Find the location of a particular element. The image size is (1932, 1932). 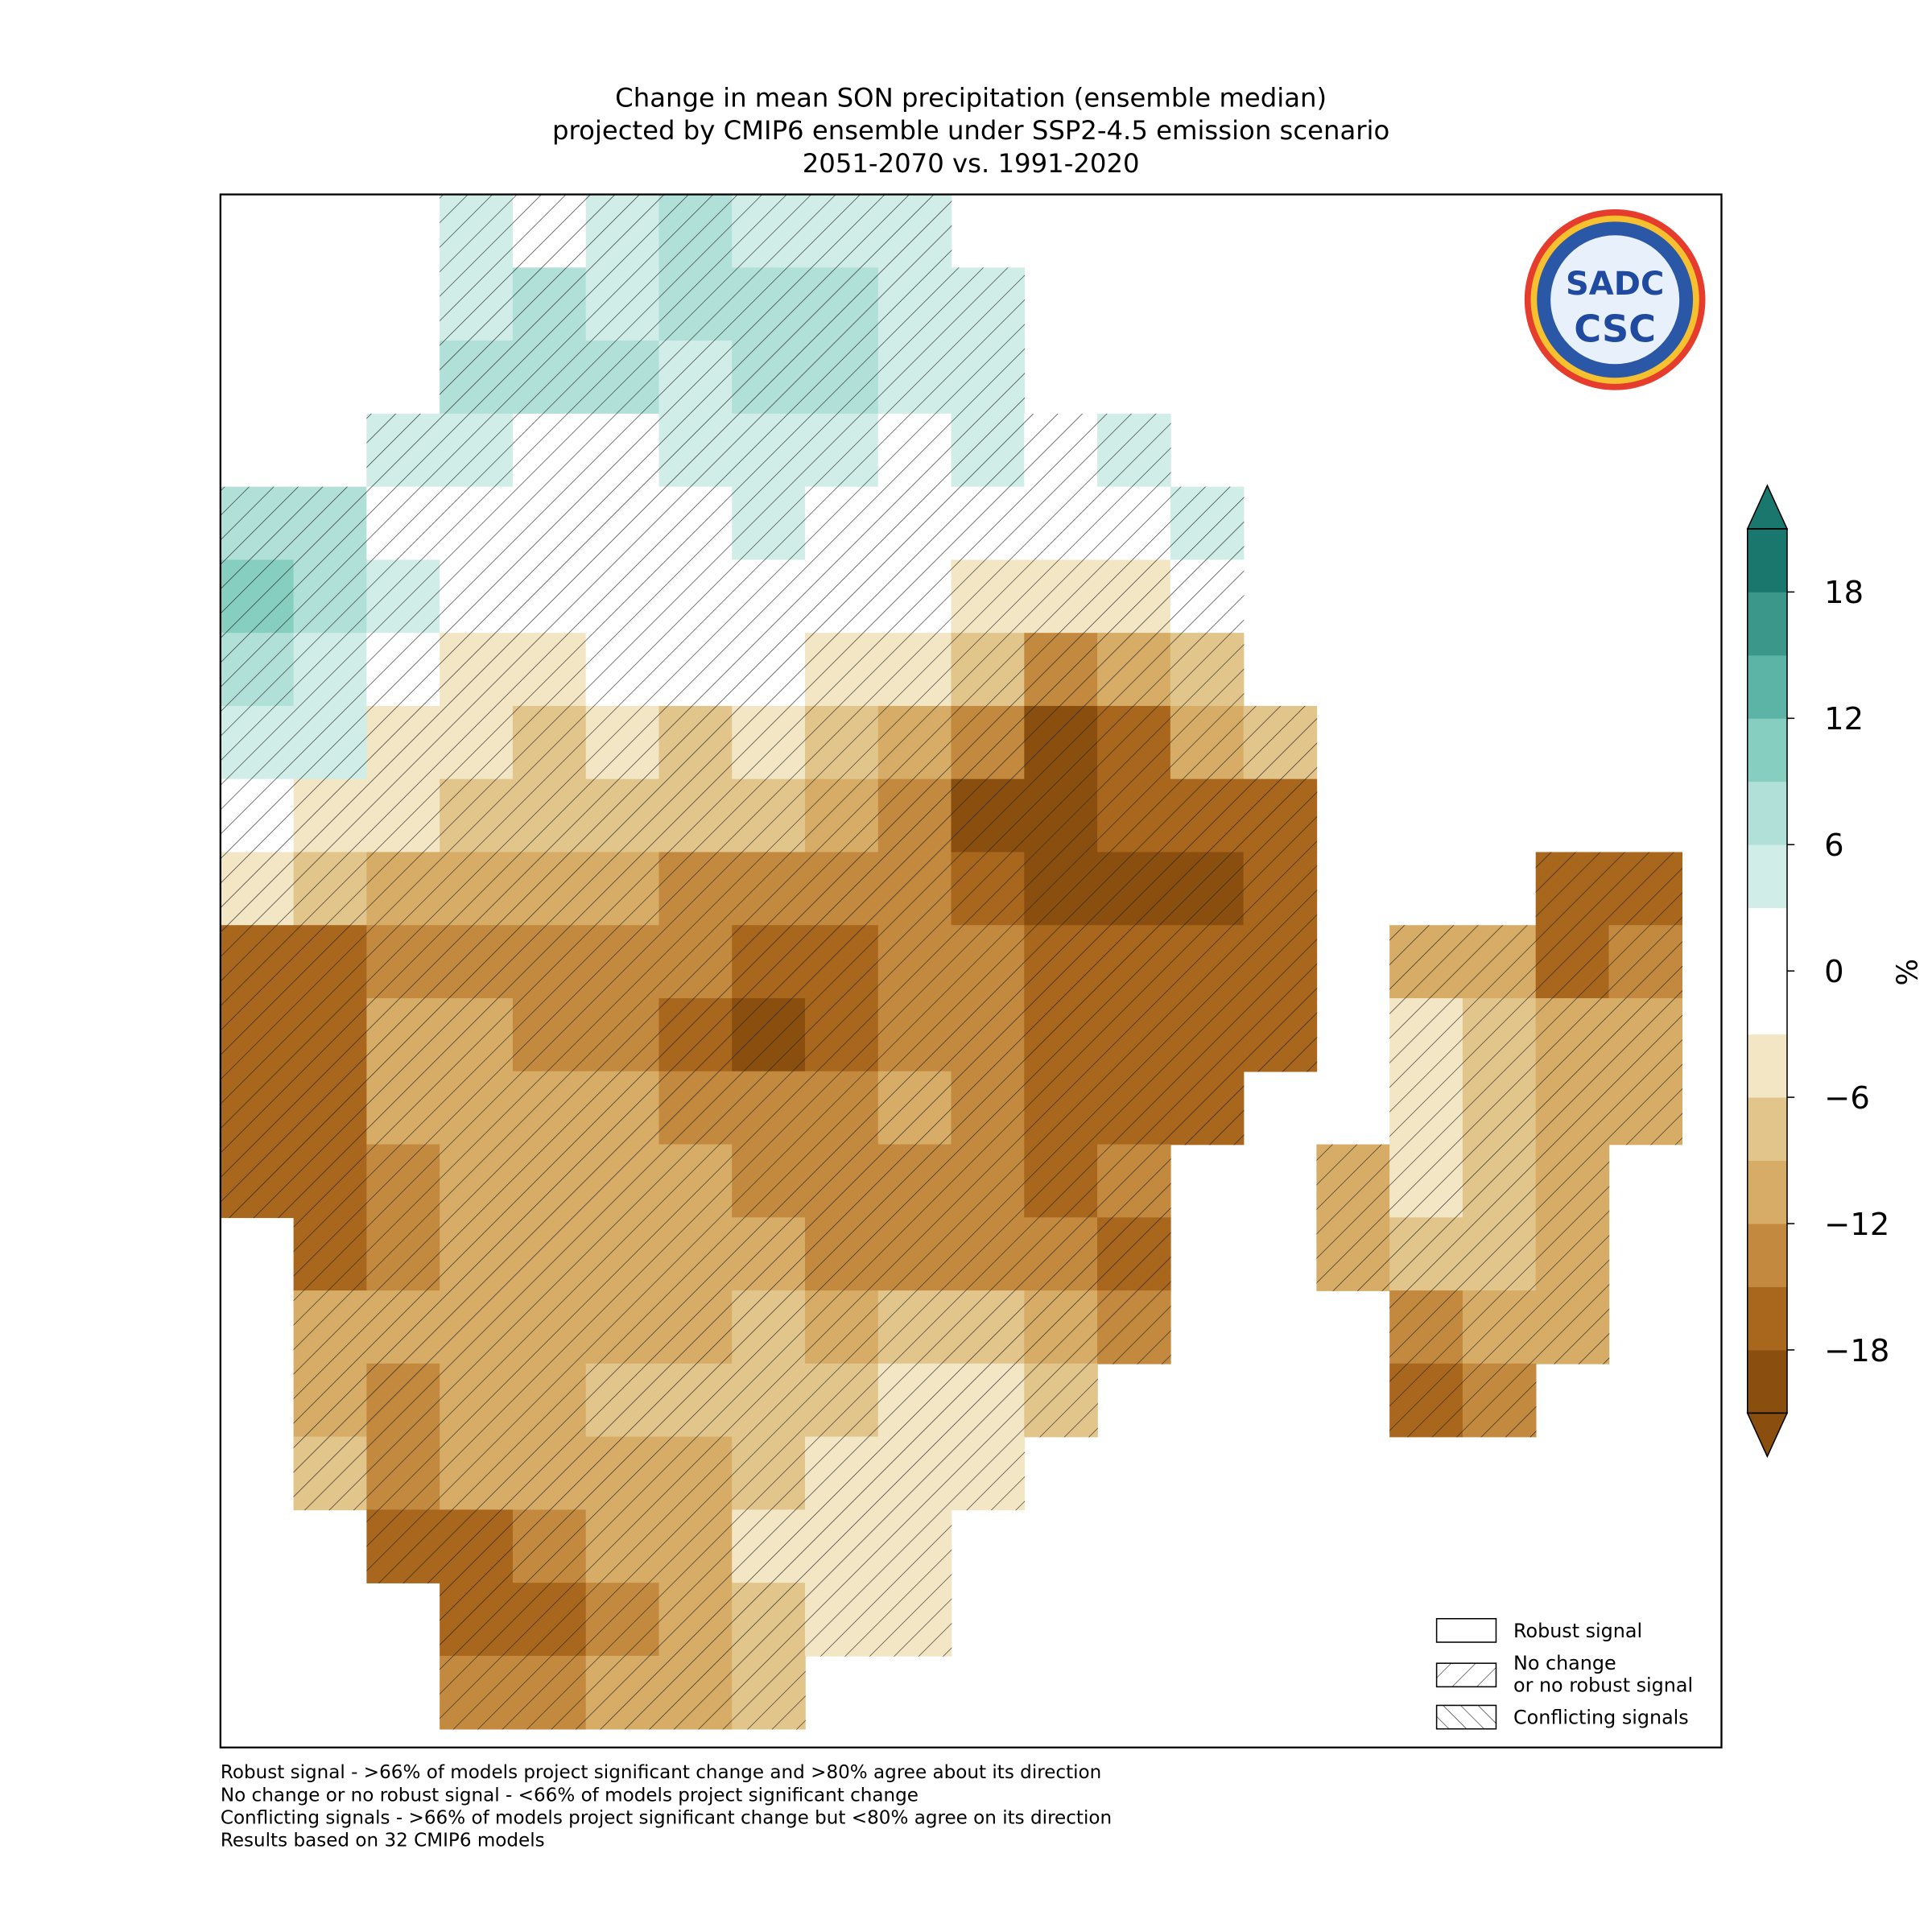

chart-title: 2051-2070 vs. 1991-2020 is located at coordinates (971, 163).